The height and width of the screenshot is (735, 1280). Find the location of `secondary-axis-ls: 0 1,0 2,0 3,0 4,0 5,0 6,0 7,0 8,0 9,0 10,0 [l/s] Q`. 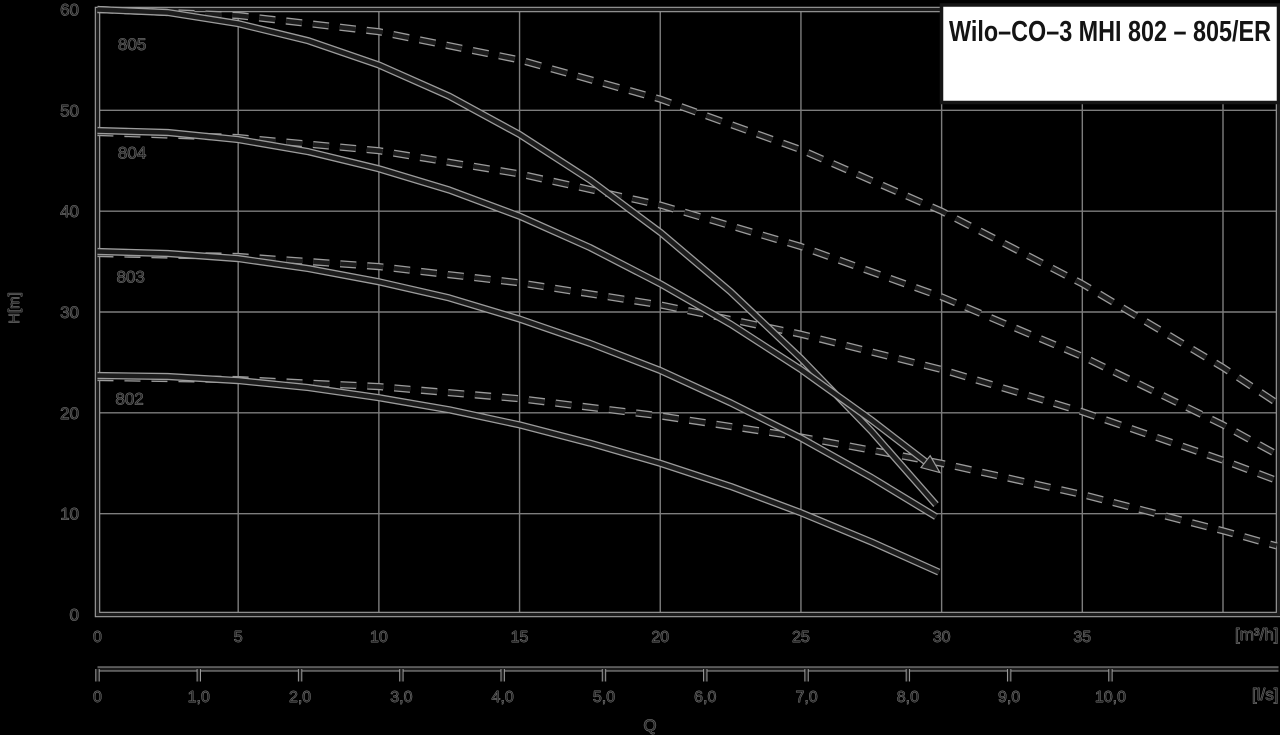

secondary-axis-ls: 0 1,0 2,0 3,0 4,0 5,0 6,0 7,0 8,0 9,0 10,0 [l/s] Q is located at coordinates (686, 700).